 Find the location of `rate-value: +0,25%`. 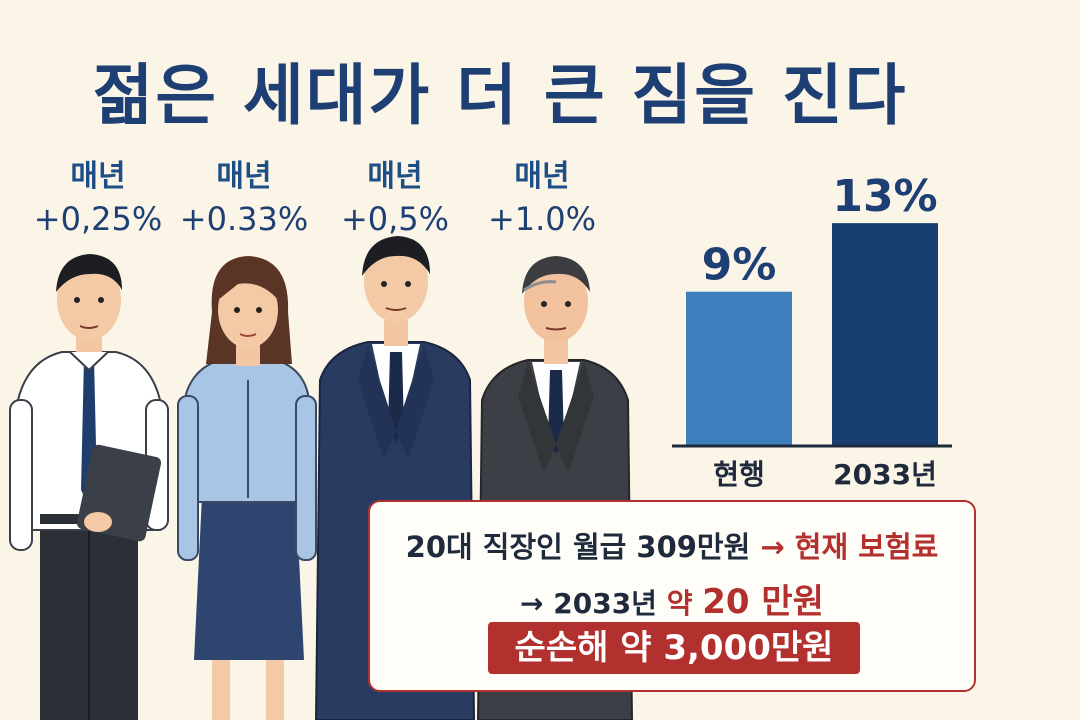

rate-value: +0,25% is located at coordinates (98, 219).